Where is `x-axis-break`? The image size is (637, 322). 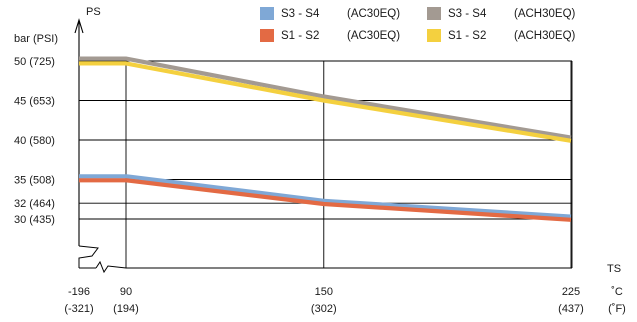 x-axis-break is located at coordinates (111, 267).